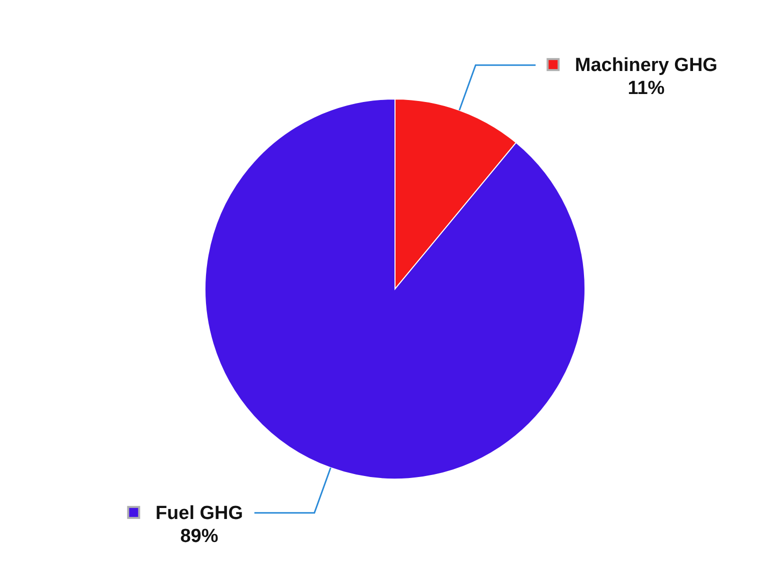  I want to click on legend-label: Fuel GHG, so click(199, 513).